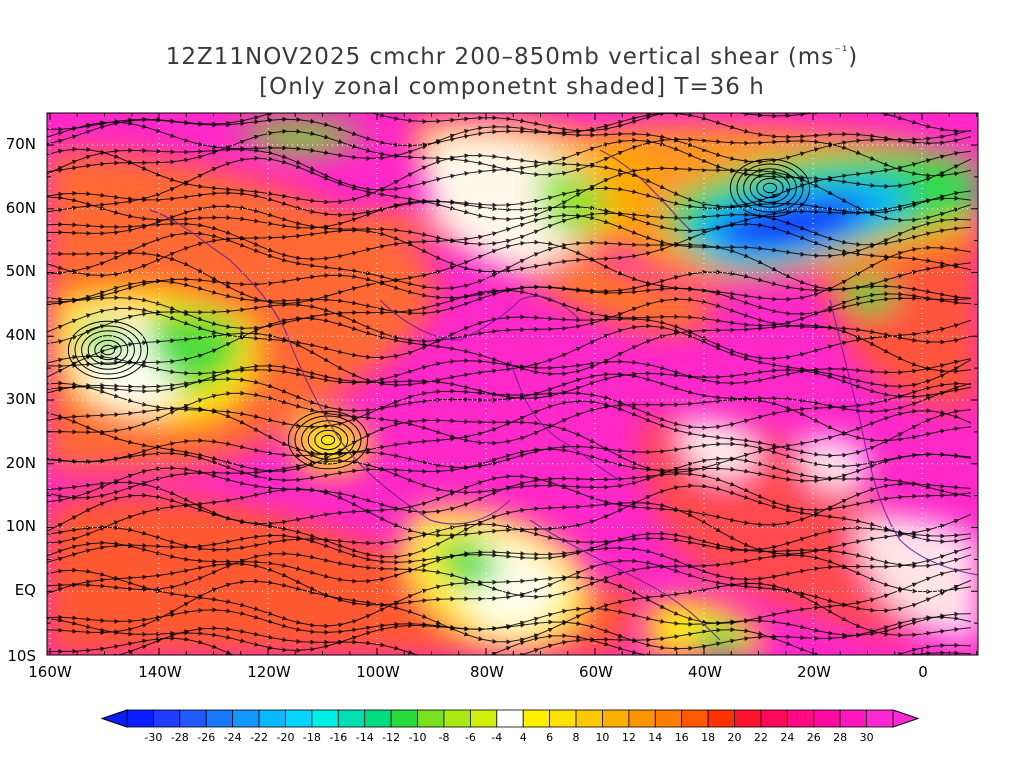 The width and height of the screenshot is (1024, 768). I want to click on lat-label: 50N, so click(21, 271).